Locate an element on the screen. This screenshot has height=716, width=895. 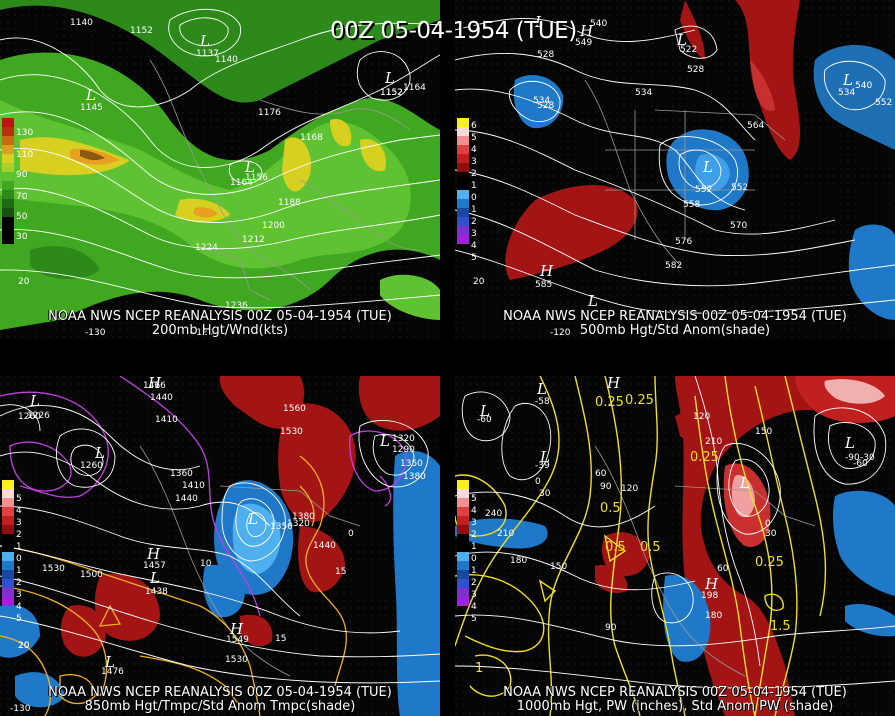
contour-label: 1145 is located at coordinates (91, 108).